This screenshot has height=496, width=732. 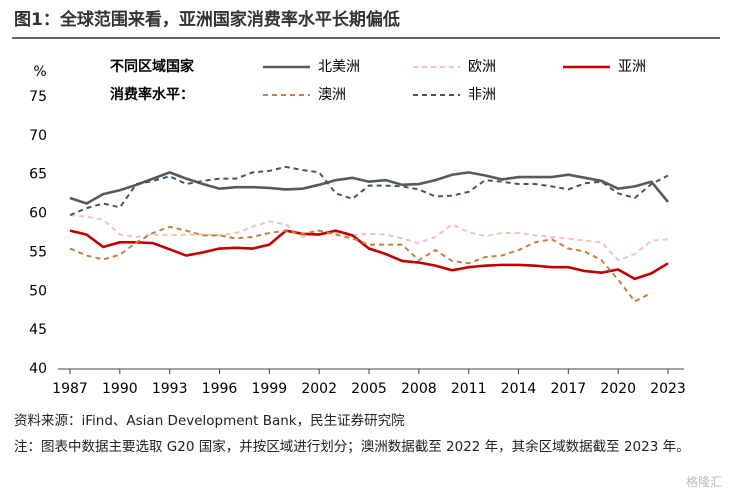 I want to click on x-tick-label: 2023, so click(x=668, y=389).